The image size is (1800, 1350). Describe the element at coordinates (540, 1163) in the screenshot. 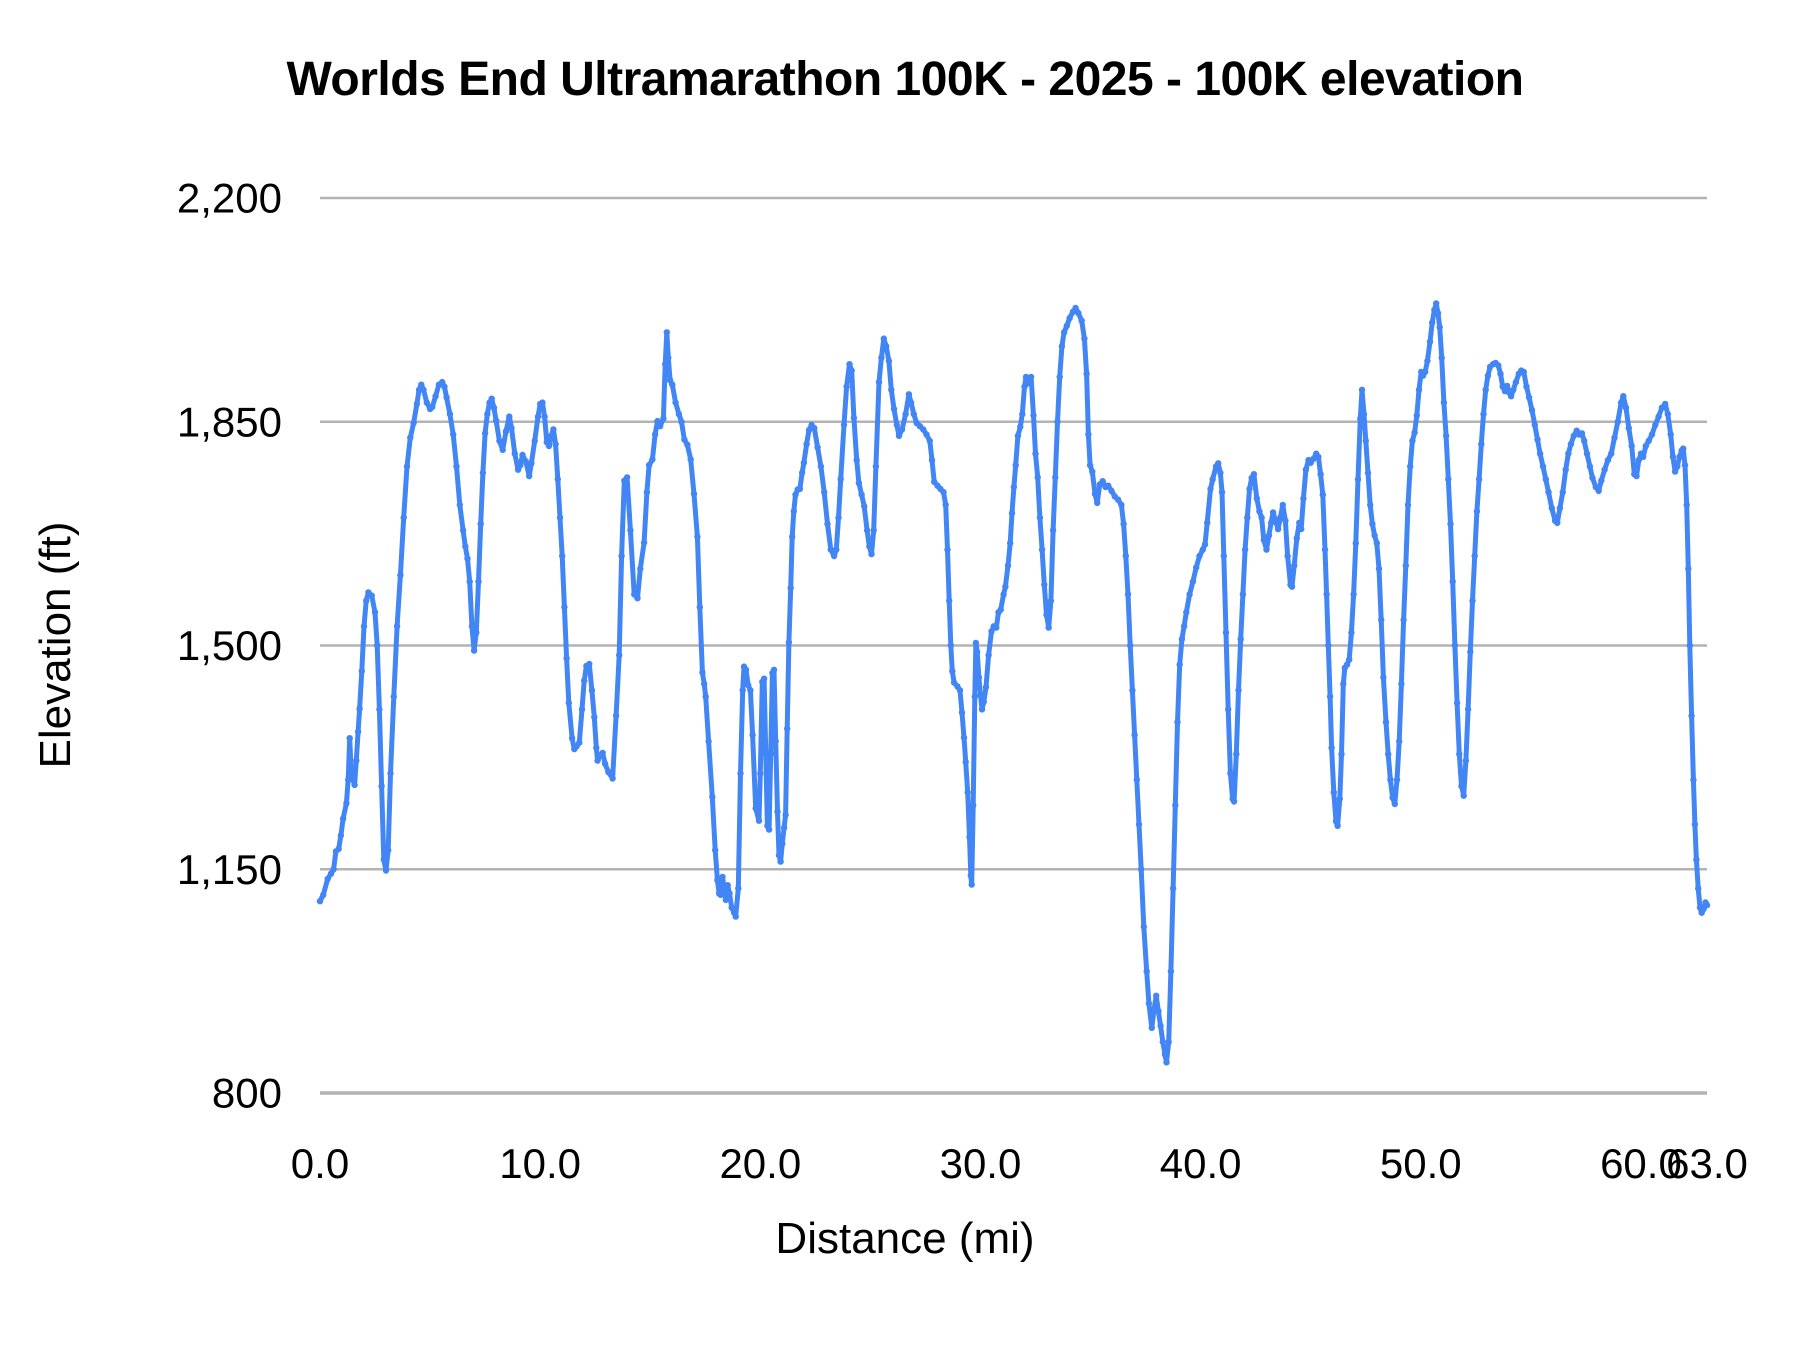

I see `x-tick-10: 10.0` at that location.